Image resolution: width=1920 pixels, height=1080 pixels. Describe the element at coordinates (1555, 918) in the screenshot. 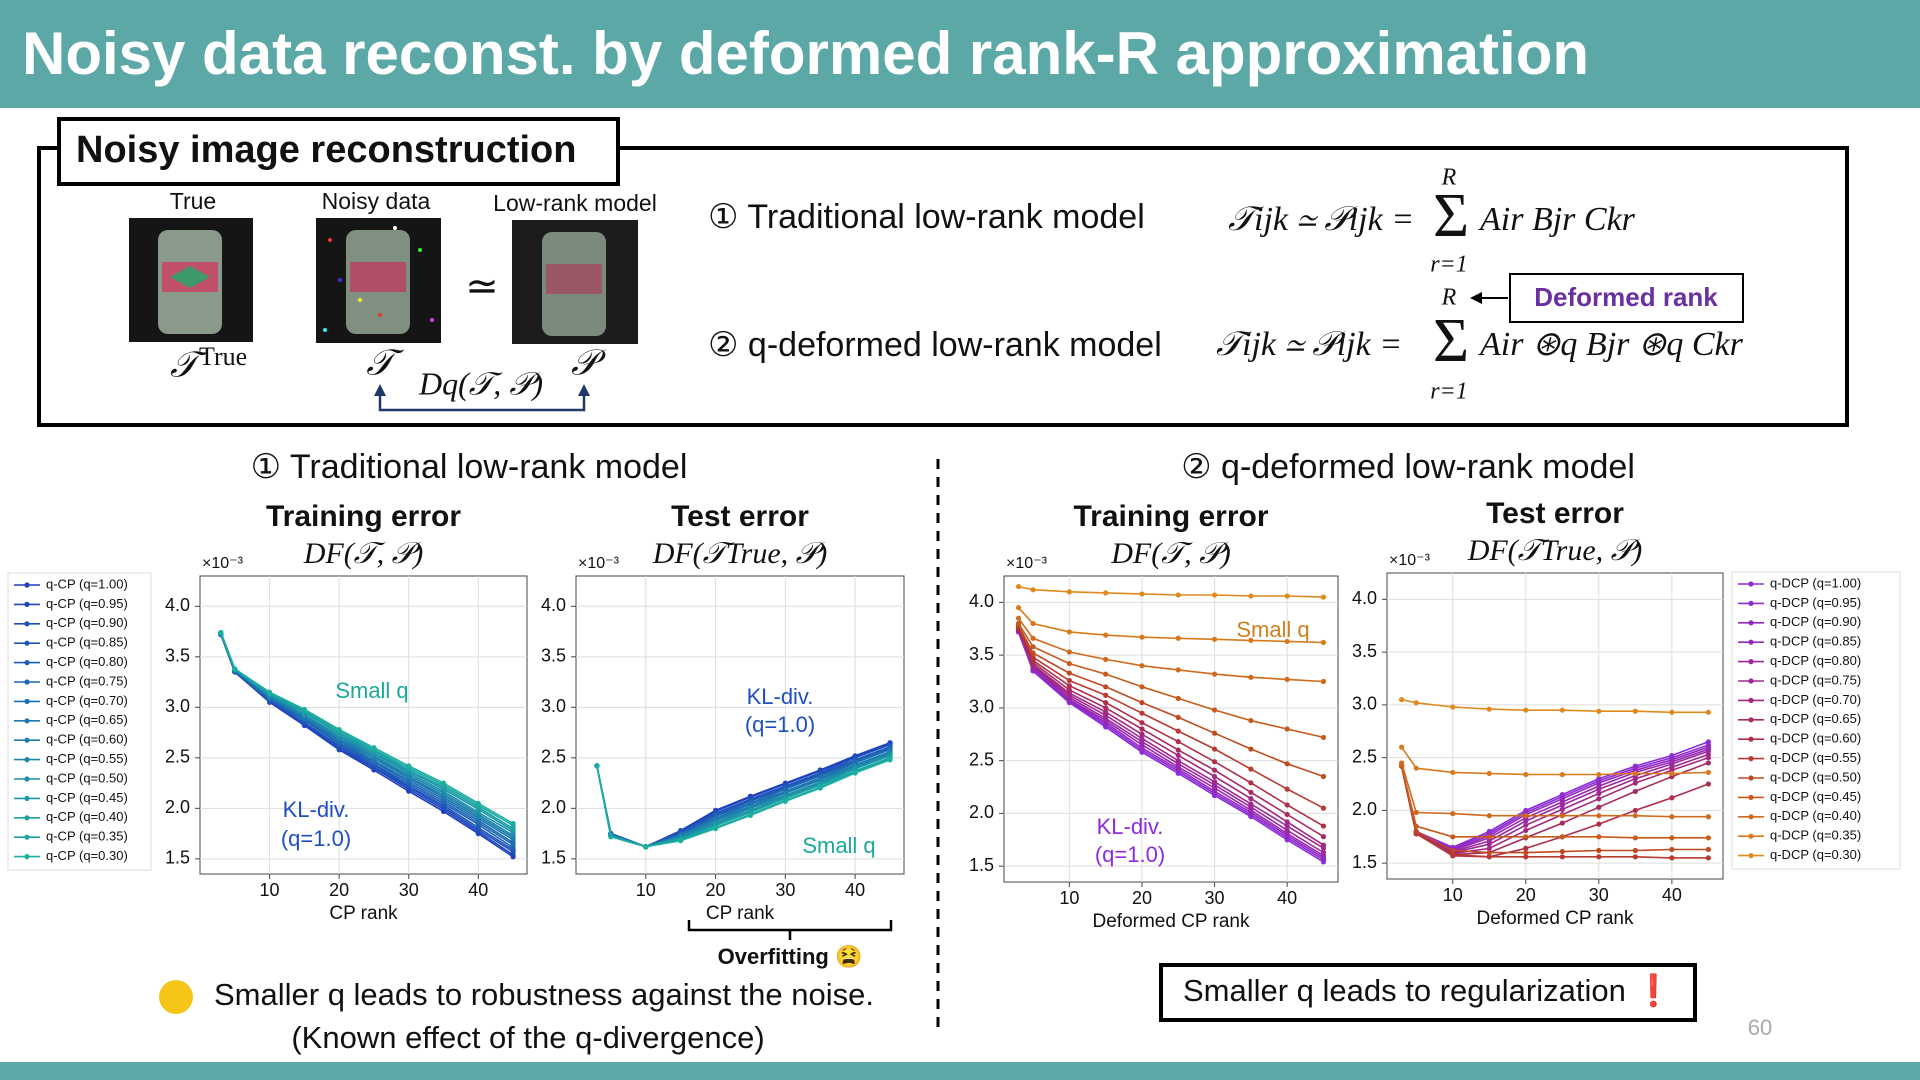

I see `x-axis-label: Deformed CP rank` at that location.